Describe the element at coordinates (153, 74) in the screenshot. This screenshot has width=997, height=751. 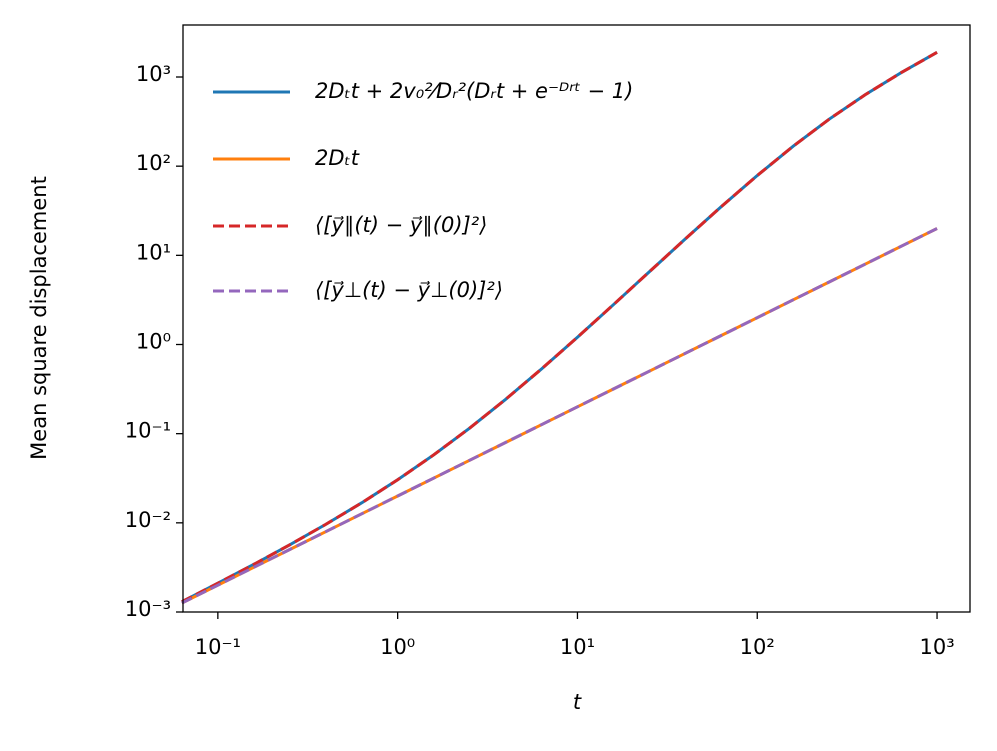
I see `y-tick-label: 10³` at that location.